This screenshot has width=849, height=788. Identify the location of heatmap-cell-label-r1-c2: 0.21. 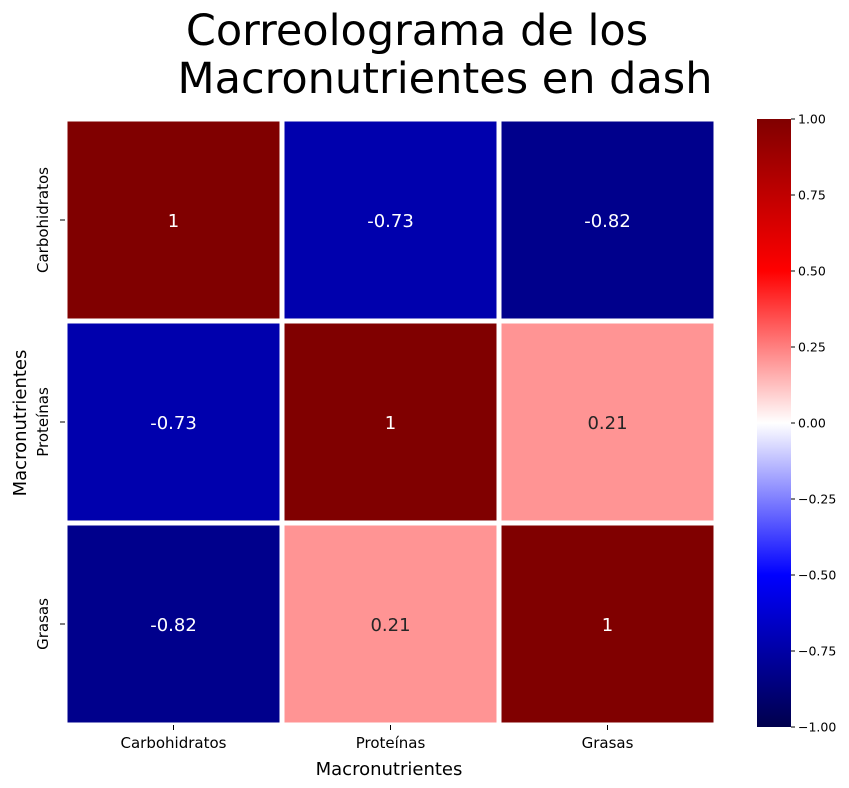
(607, 423).